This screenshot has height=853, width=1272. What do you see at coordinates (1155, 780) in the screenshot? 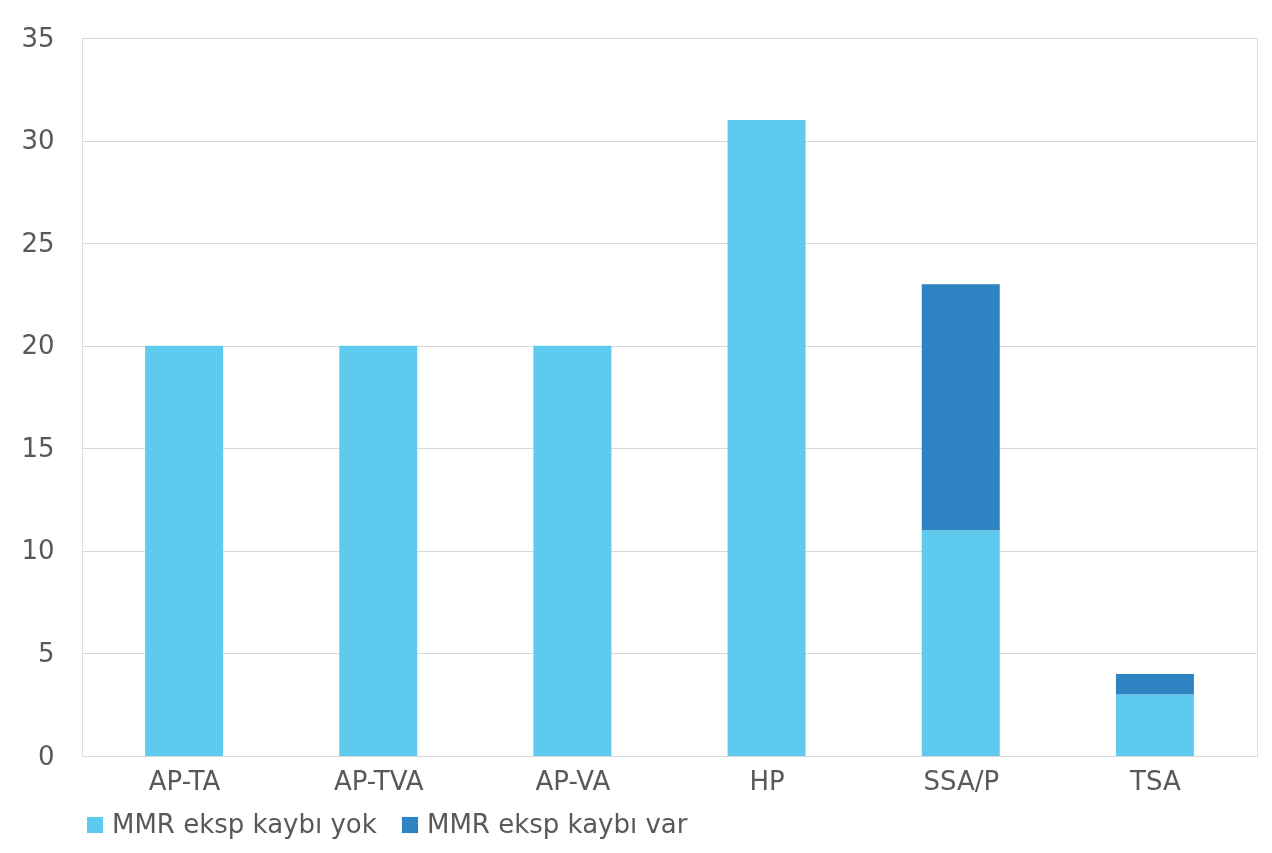
I see `x-tick-label: TSA` at bounding box center [1155, 780].